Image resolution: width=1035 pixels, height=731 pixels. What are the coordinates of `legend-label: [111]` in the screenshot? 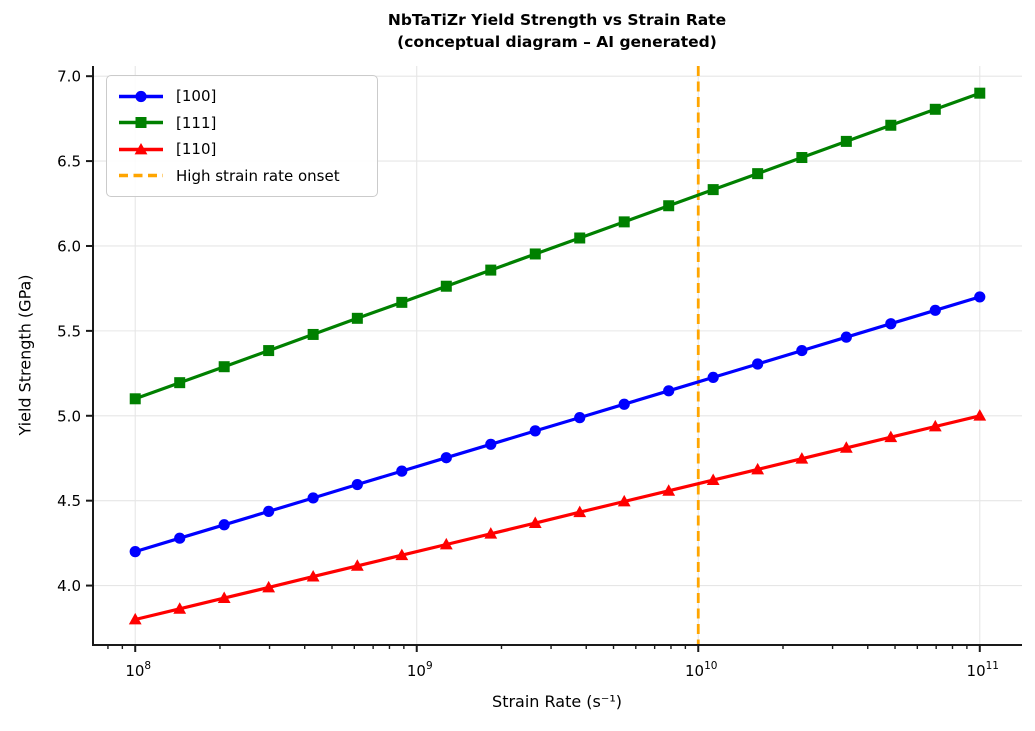 It's located at (196, 122).